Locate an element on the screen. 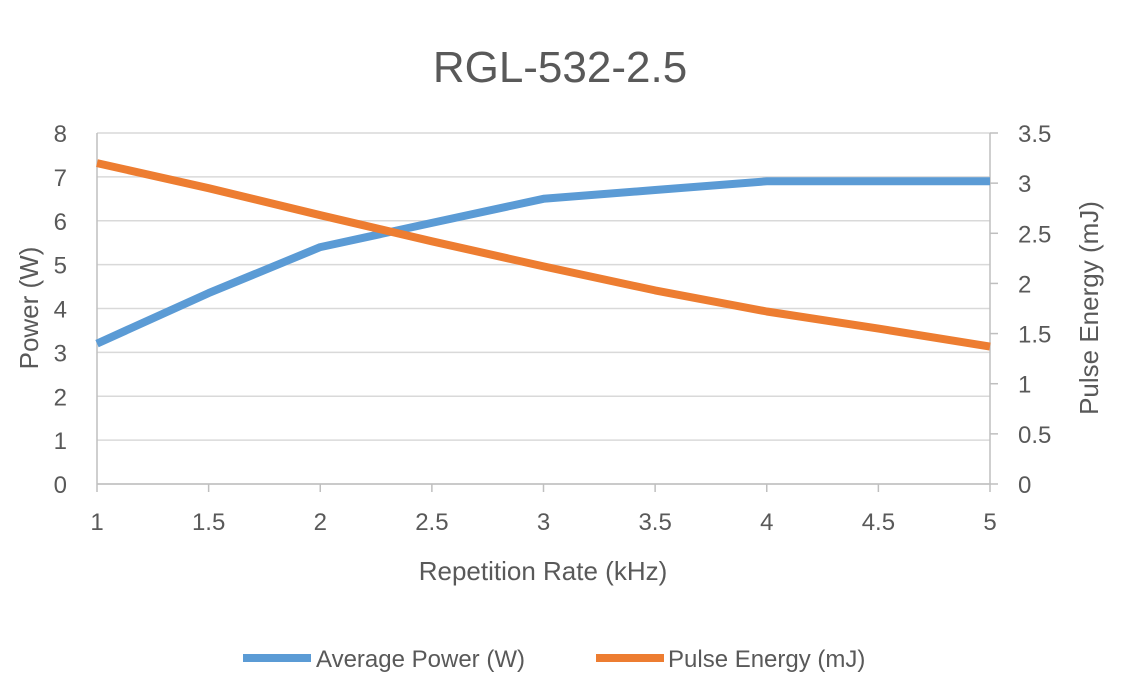 This screenshot has width=1137, height=692. left-y-tick-label: 2 is located at coordinates (60, 397).